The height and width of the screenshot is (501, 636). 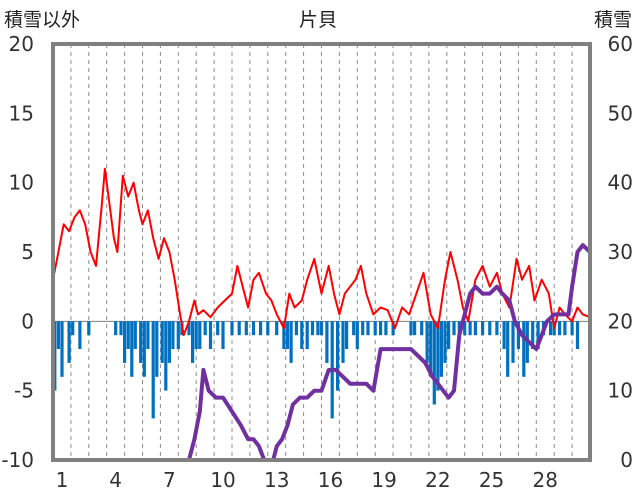 I want to click on x-tick-label: 10, so click(x=222, y=480).